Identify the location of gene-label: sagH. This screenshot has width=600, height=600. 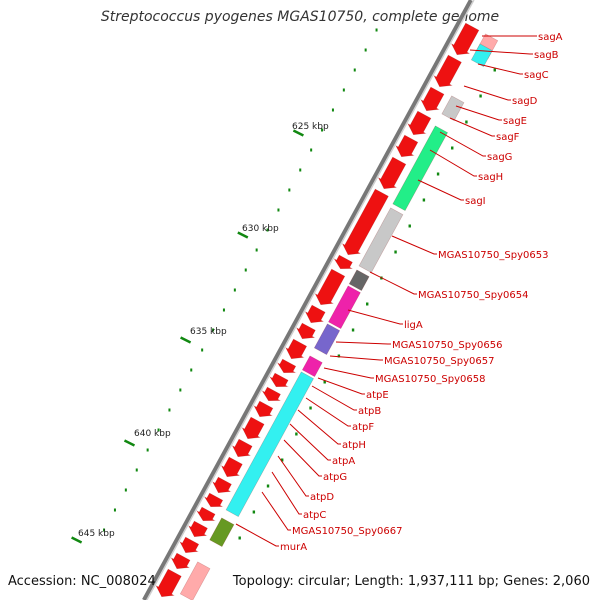
(490, 177).